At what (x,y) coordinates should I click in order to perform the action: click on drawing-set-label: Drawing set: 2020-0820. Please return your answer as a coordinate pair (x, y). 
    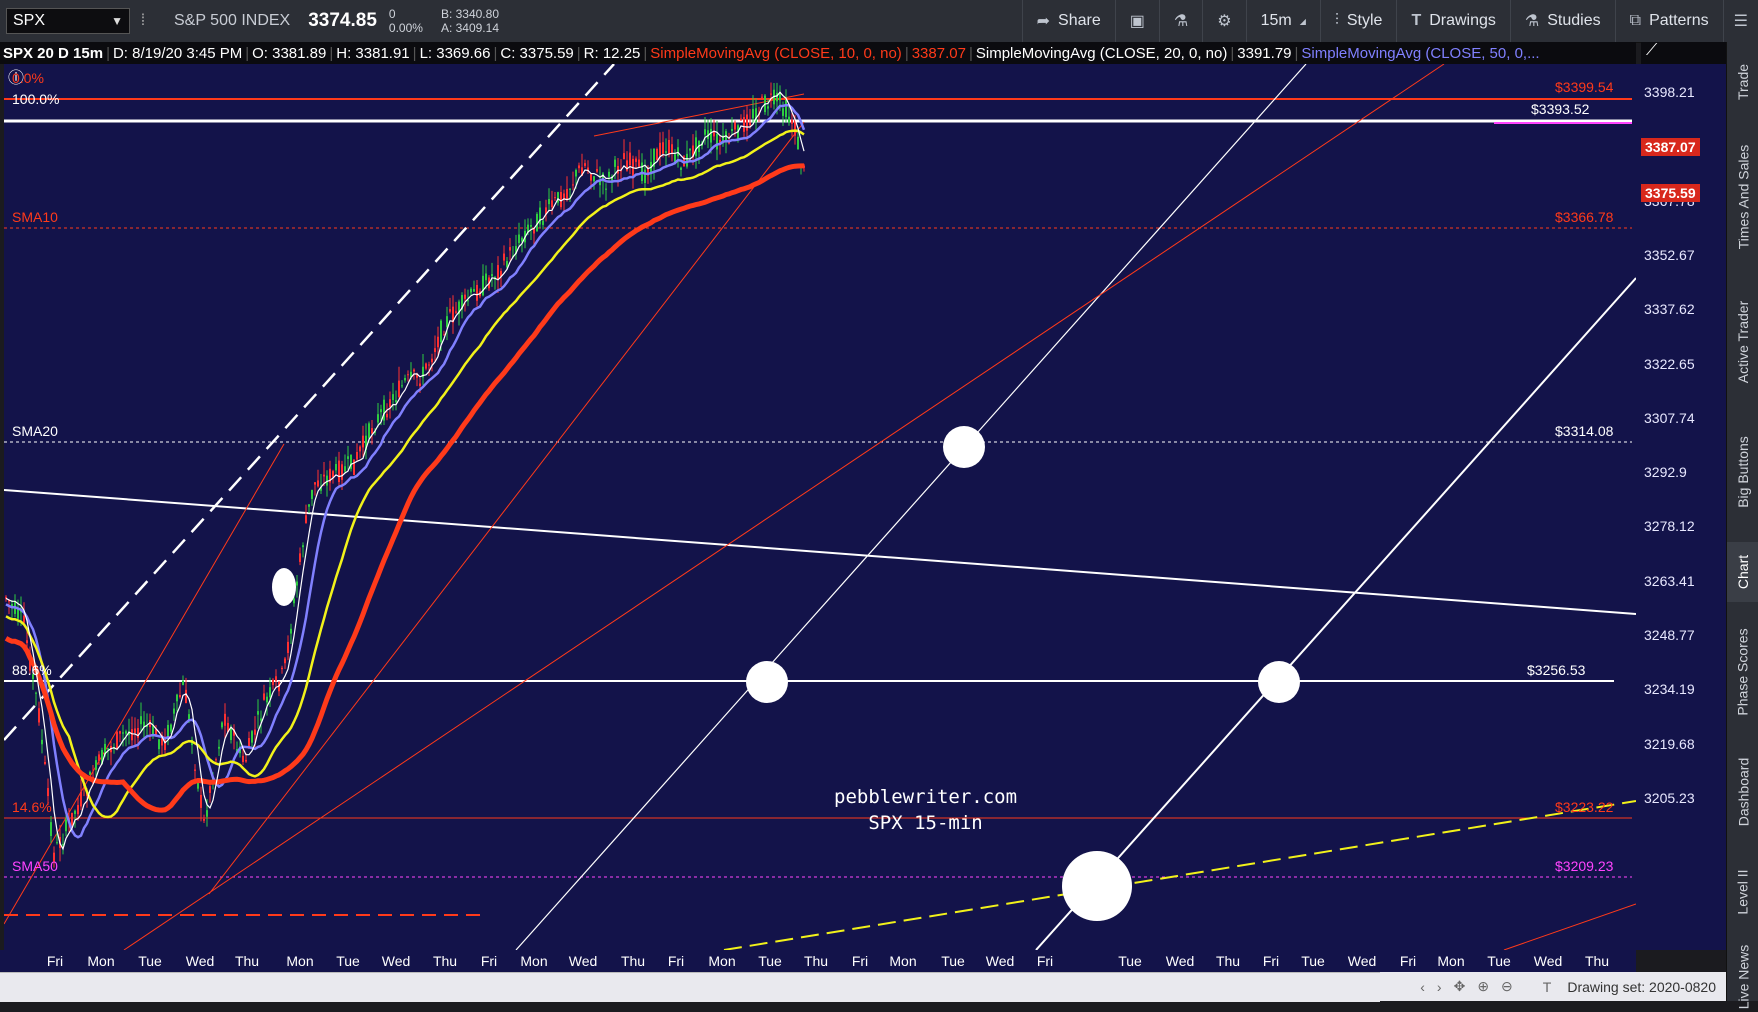
    Looking at the image, I should click on (1641, 986).